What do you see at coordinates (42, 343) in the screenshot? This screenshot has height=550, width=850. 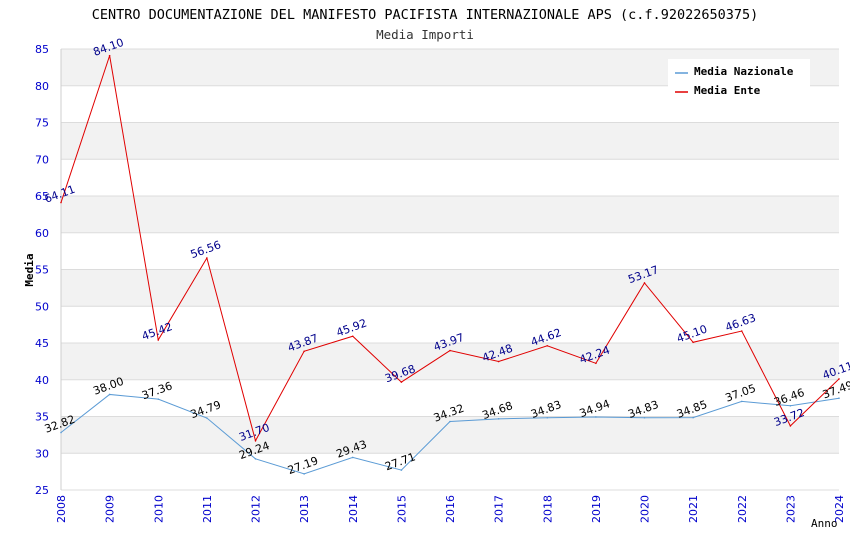 I see `y-tick-label: 45` at bounding box center [42, 343].